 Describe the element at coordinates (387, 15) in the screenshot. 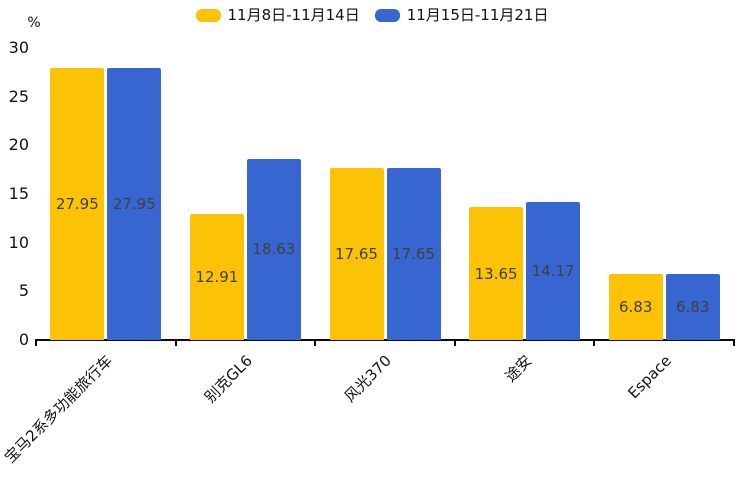

I see `legend-swatch-week2` at that location.